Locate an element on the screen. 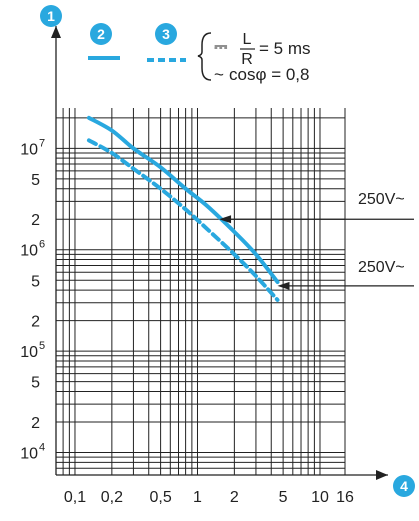 The width and height of the screenshot is (419, 521). legend-dc-symbol: ⎓ is located at coordinates (221, 46).